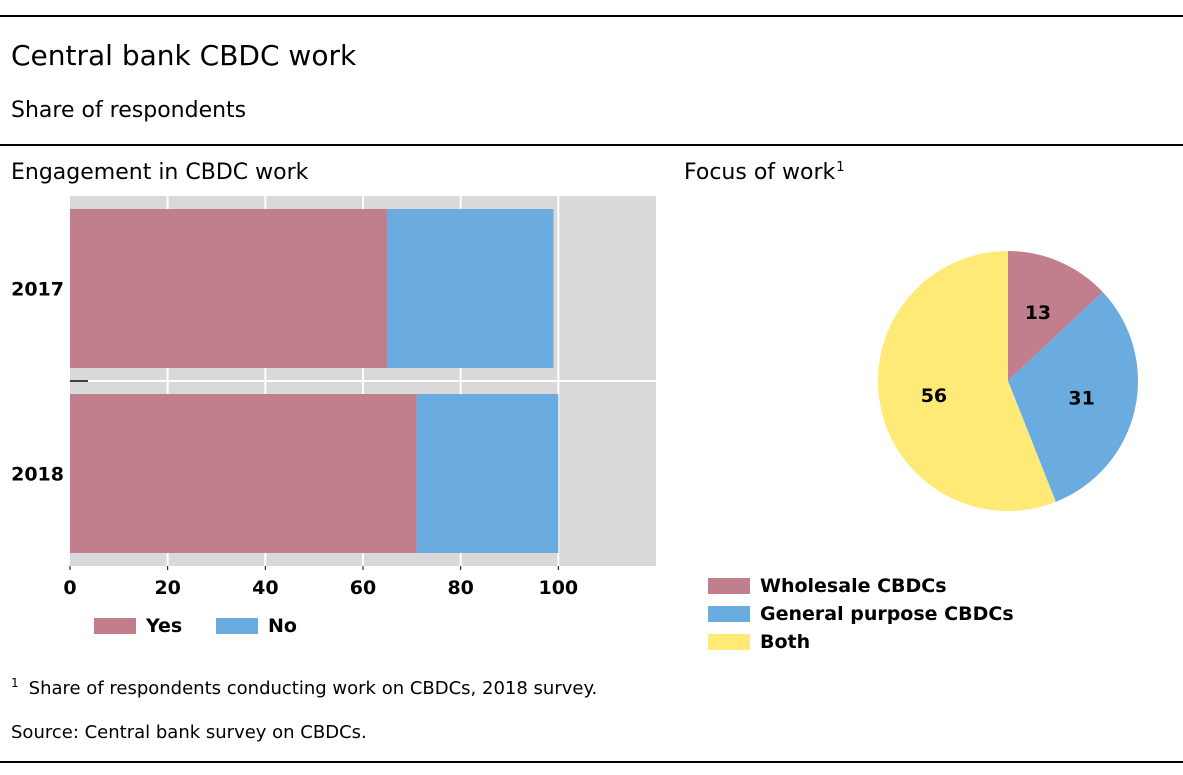 Image resolution: width=1183 pixels, height=775 pixels. I want to click on bar-no-2017, so click(470, 288).